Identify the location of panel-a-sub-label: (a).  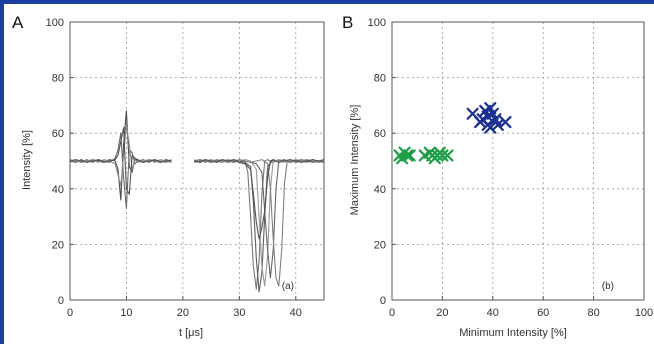
(288, 286).